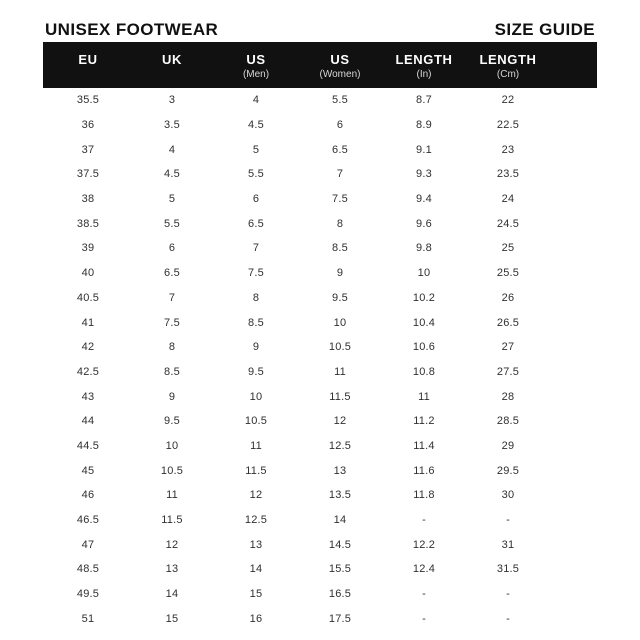 Image resolution: width=640 pixels, height=640 pixels. I want to click on table-cell: 22.5, so click(508, 125).